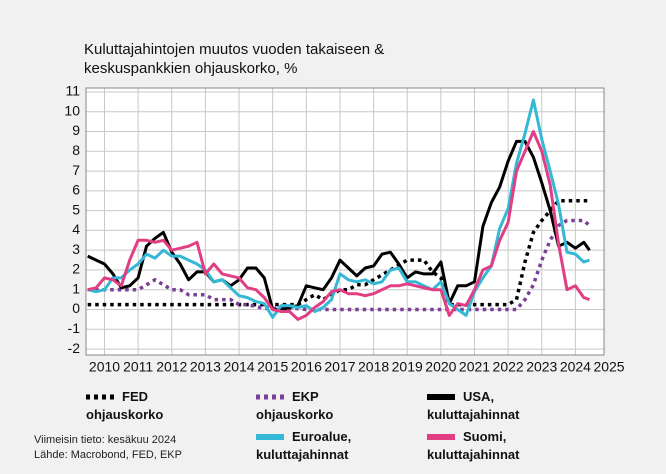 This screenshot has height=474, width=666. Describe the element at coordinates (76, 288) in the screenshot. I see `y-tick-label: 1` at that location.